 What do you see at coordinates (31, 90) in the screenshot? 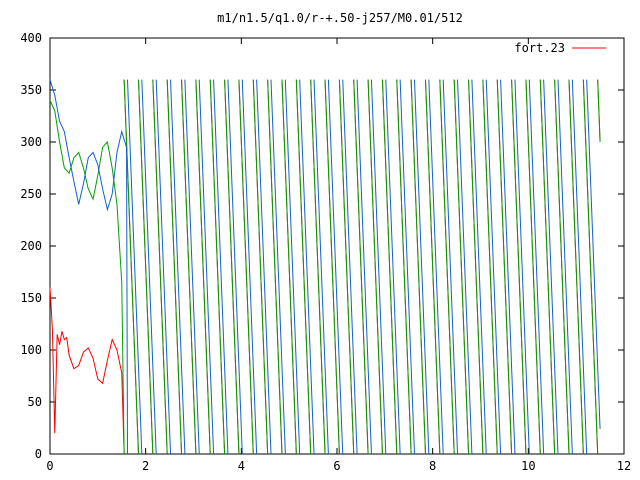
I see `y-tick-label: 350` at bounding box center [31, 90].